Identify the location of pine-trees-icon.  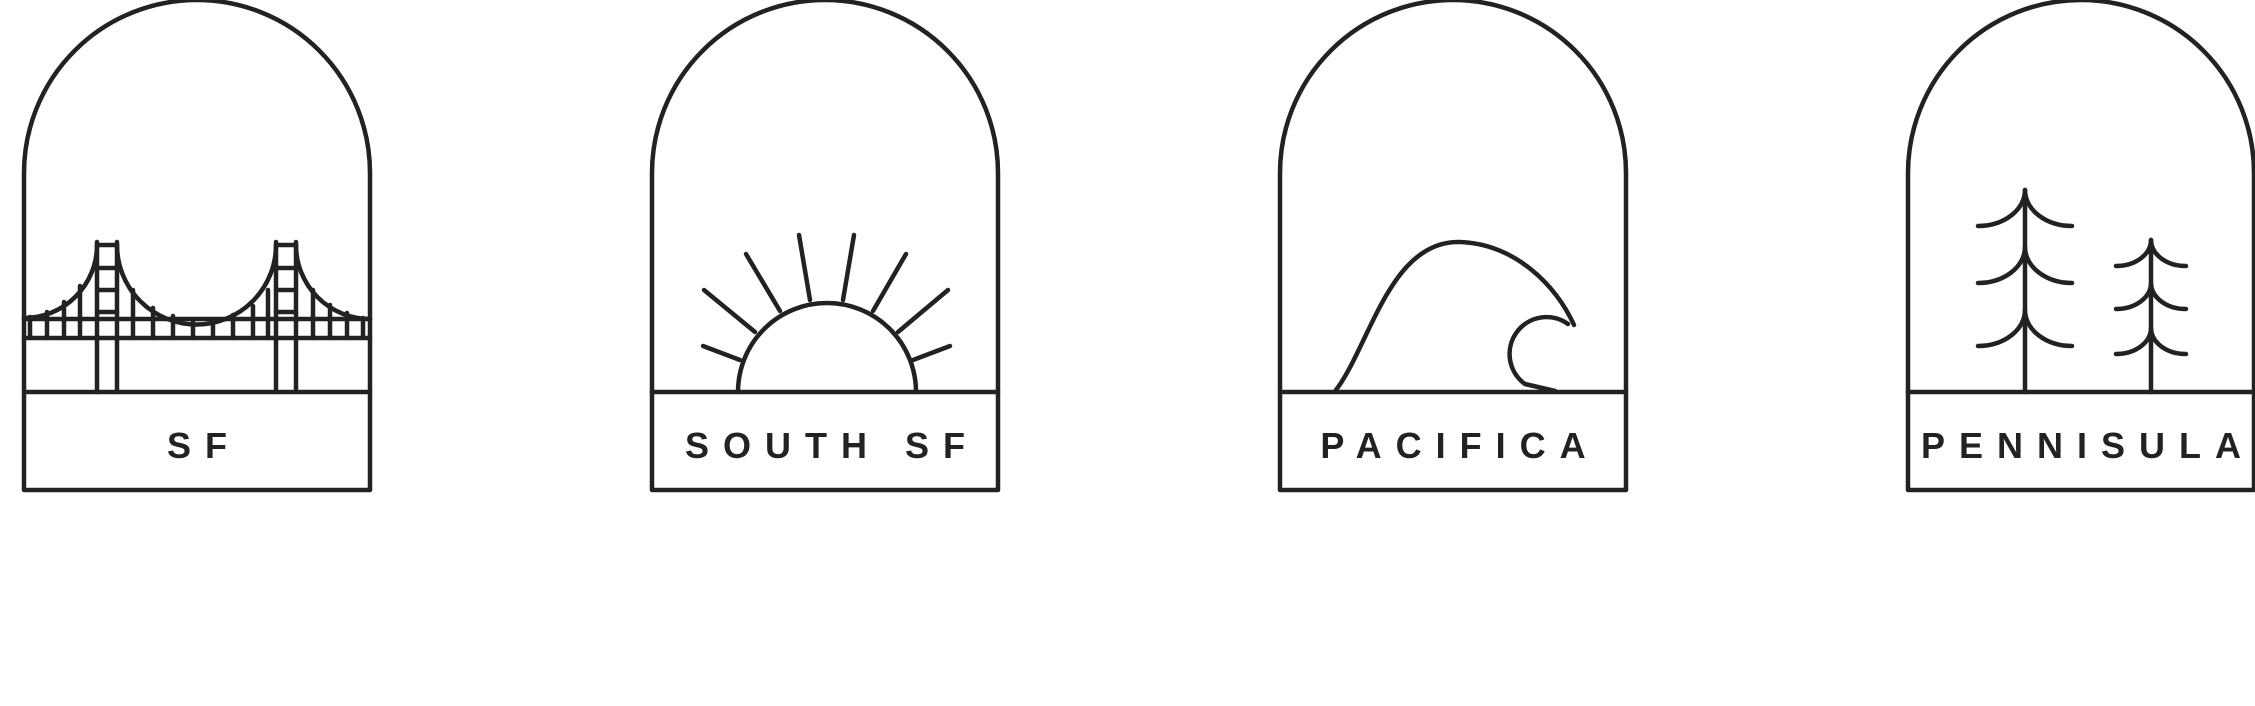
(2082, 291).